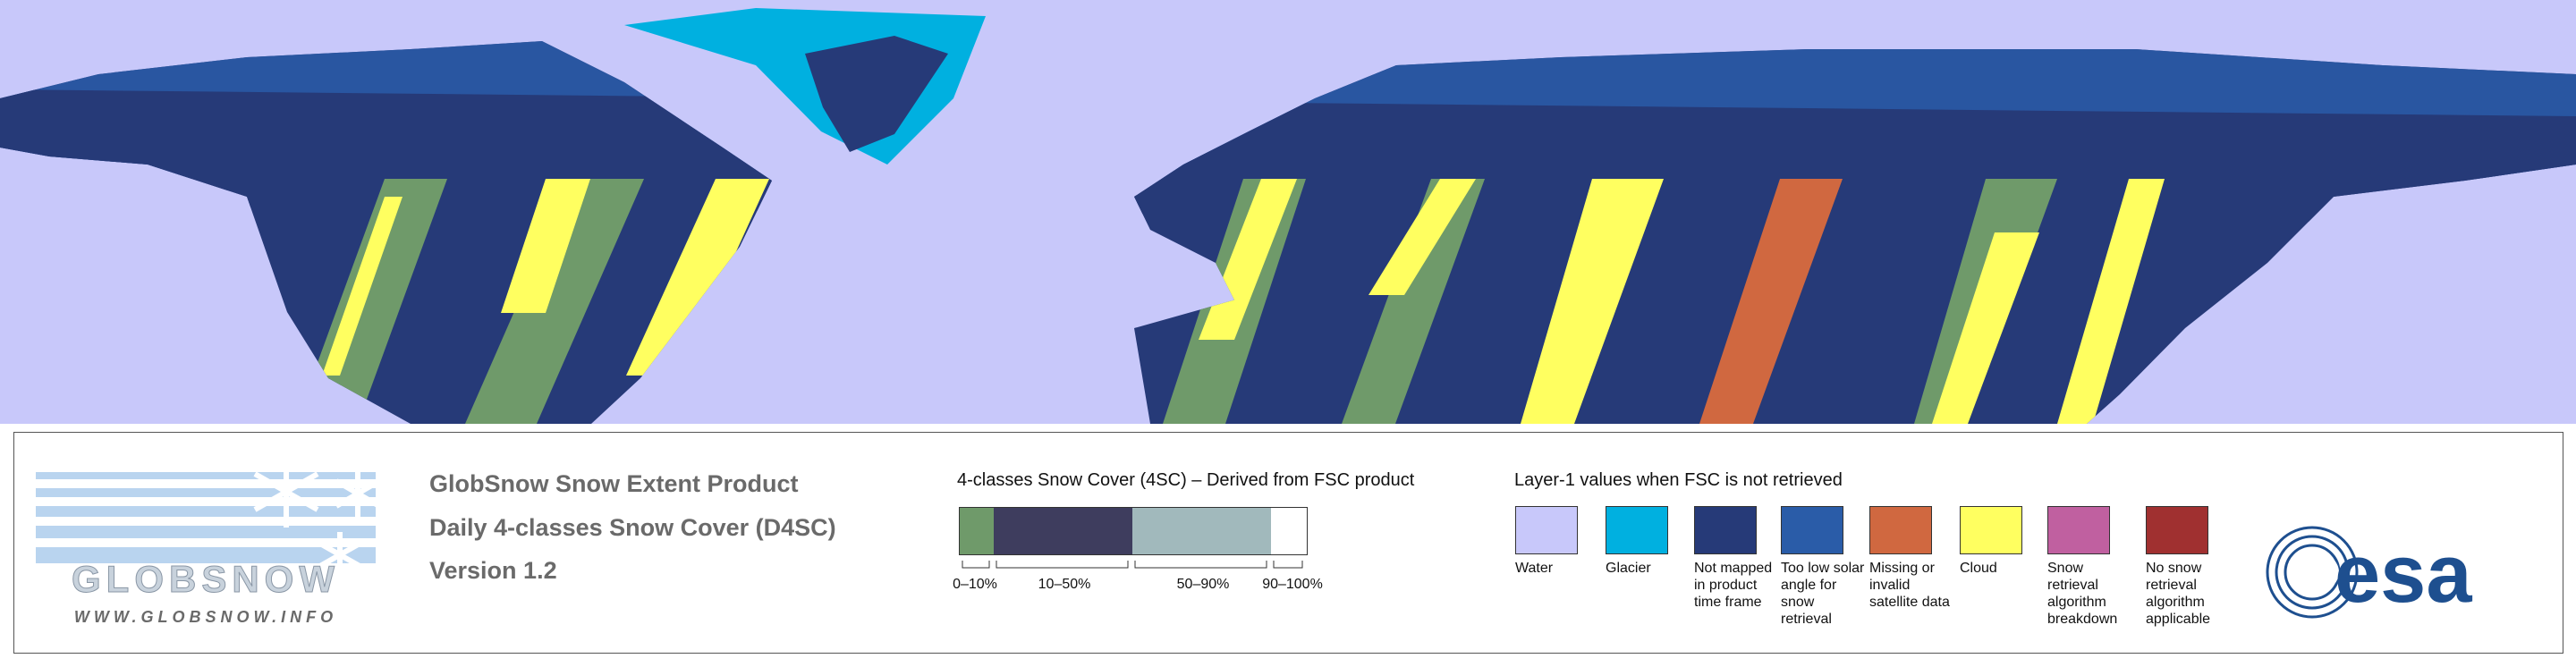  I want to click on title: GlobSnow Snow Extent Product, so click(614, 484).